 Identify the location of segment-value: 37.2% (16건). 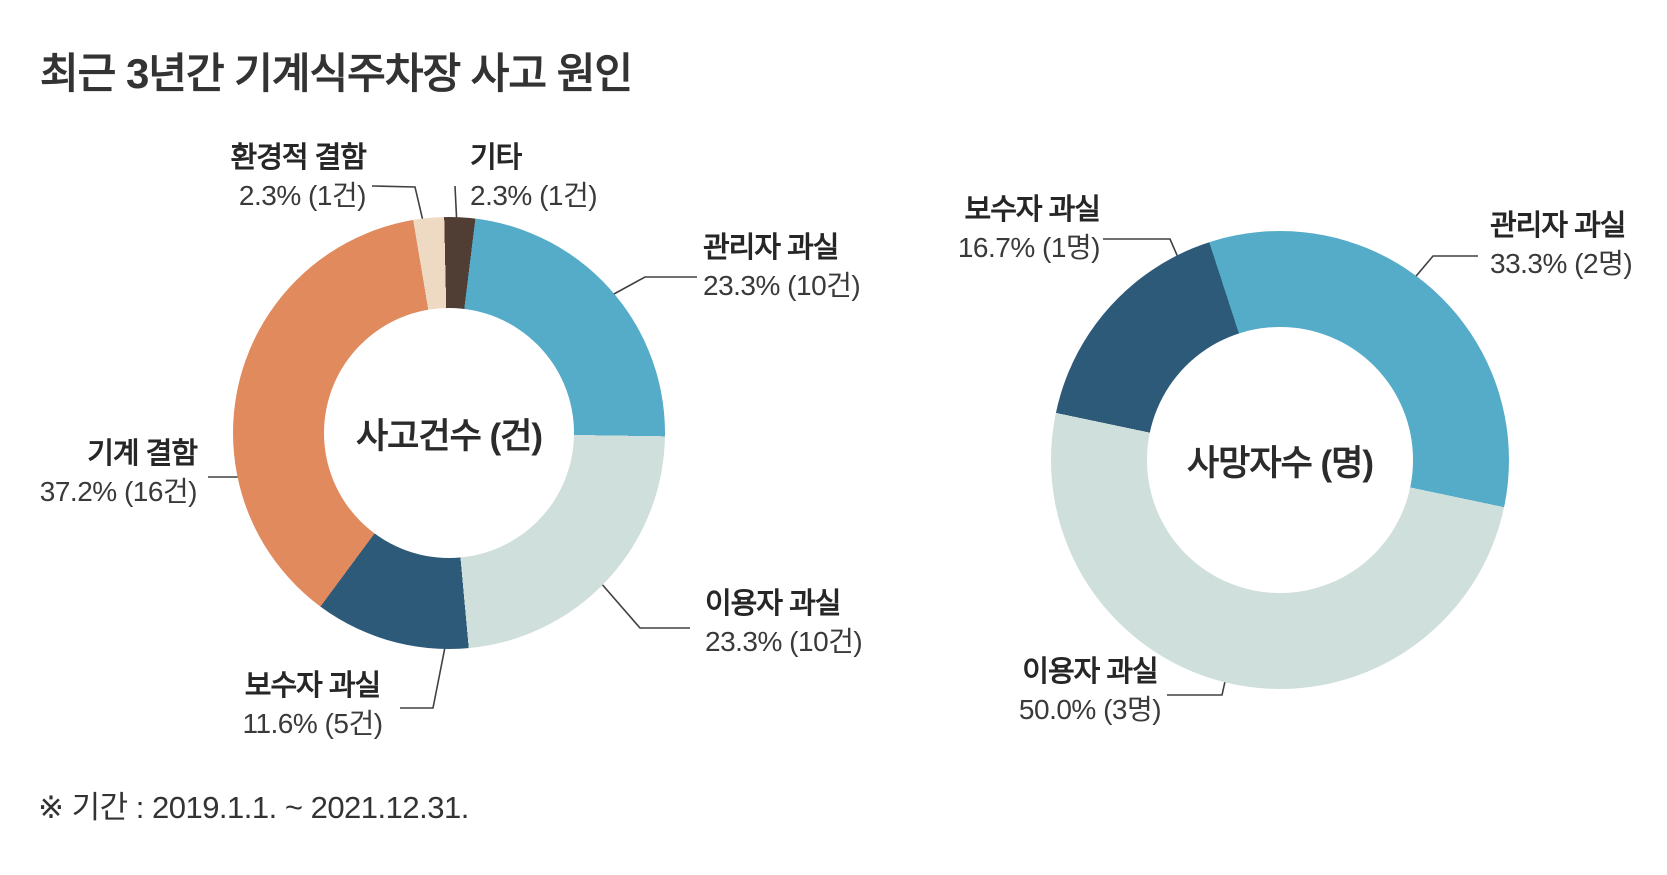
(118, 491).